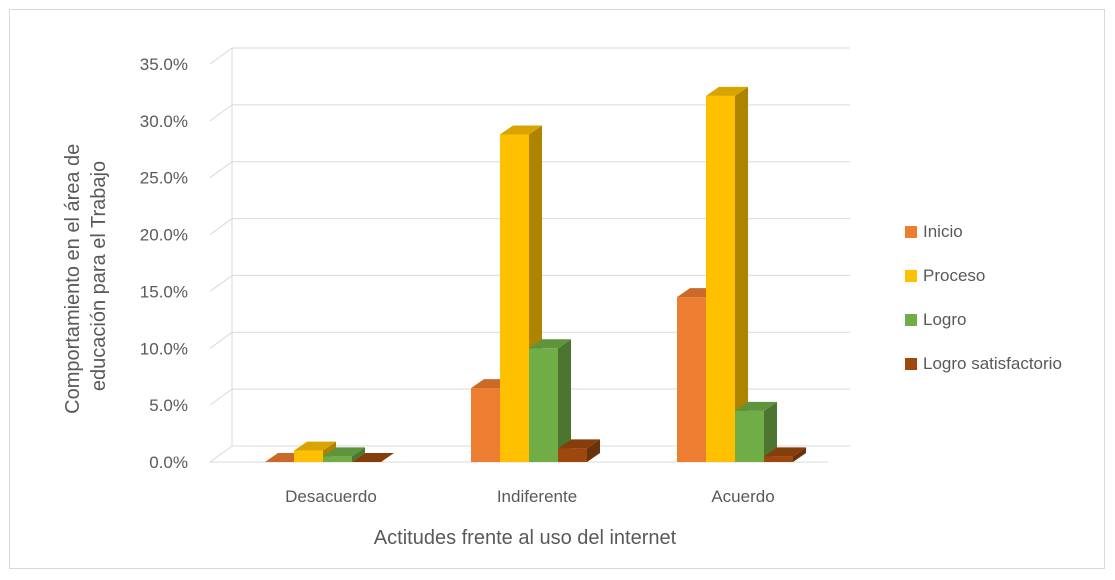 Image resolution: width=1115 pixels, height=580 pixels. I want to click on floor-edge-left, so click(221, 454).